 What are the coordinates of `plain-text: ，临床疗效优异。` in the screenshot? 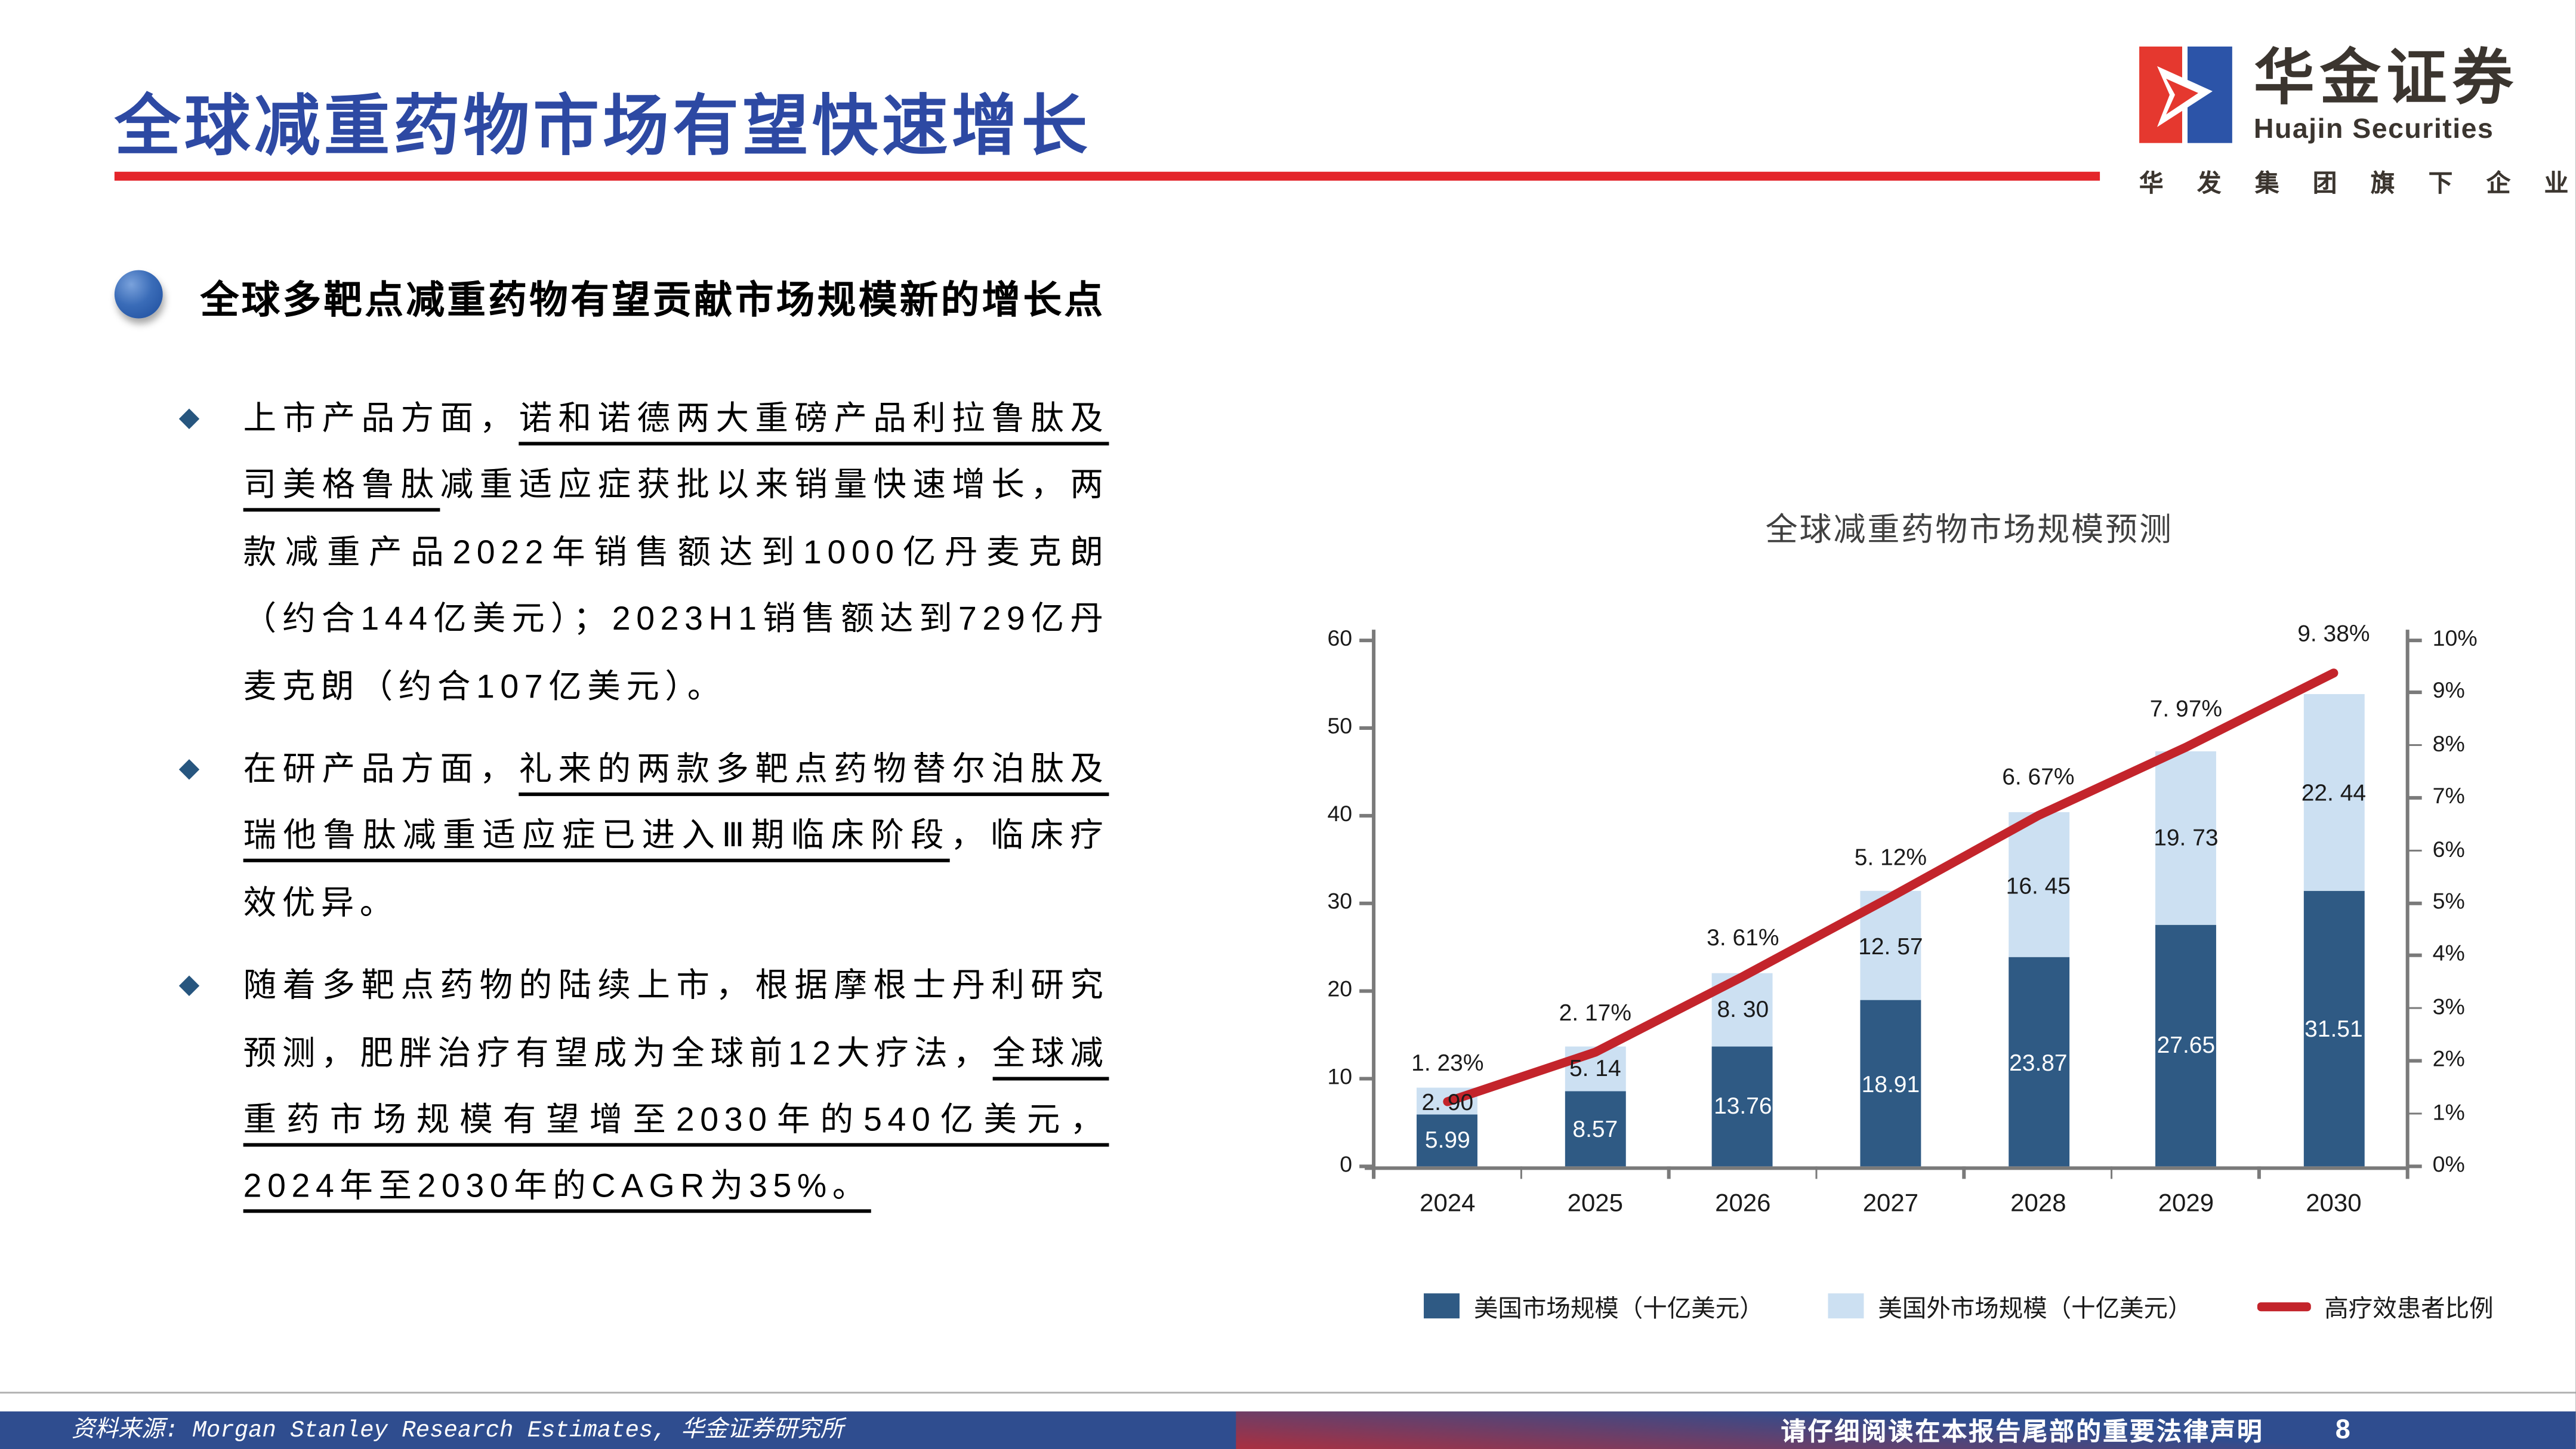 It's located at (676, 868).